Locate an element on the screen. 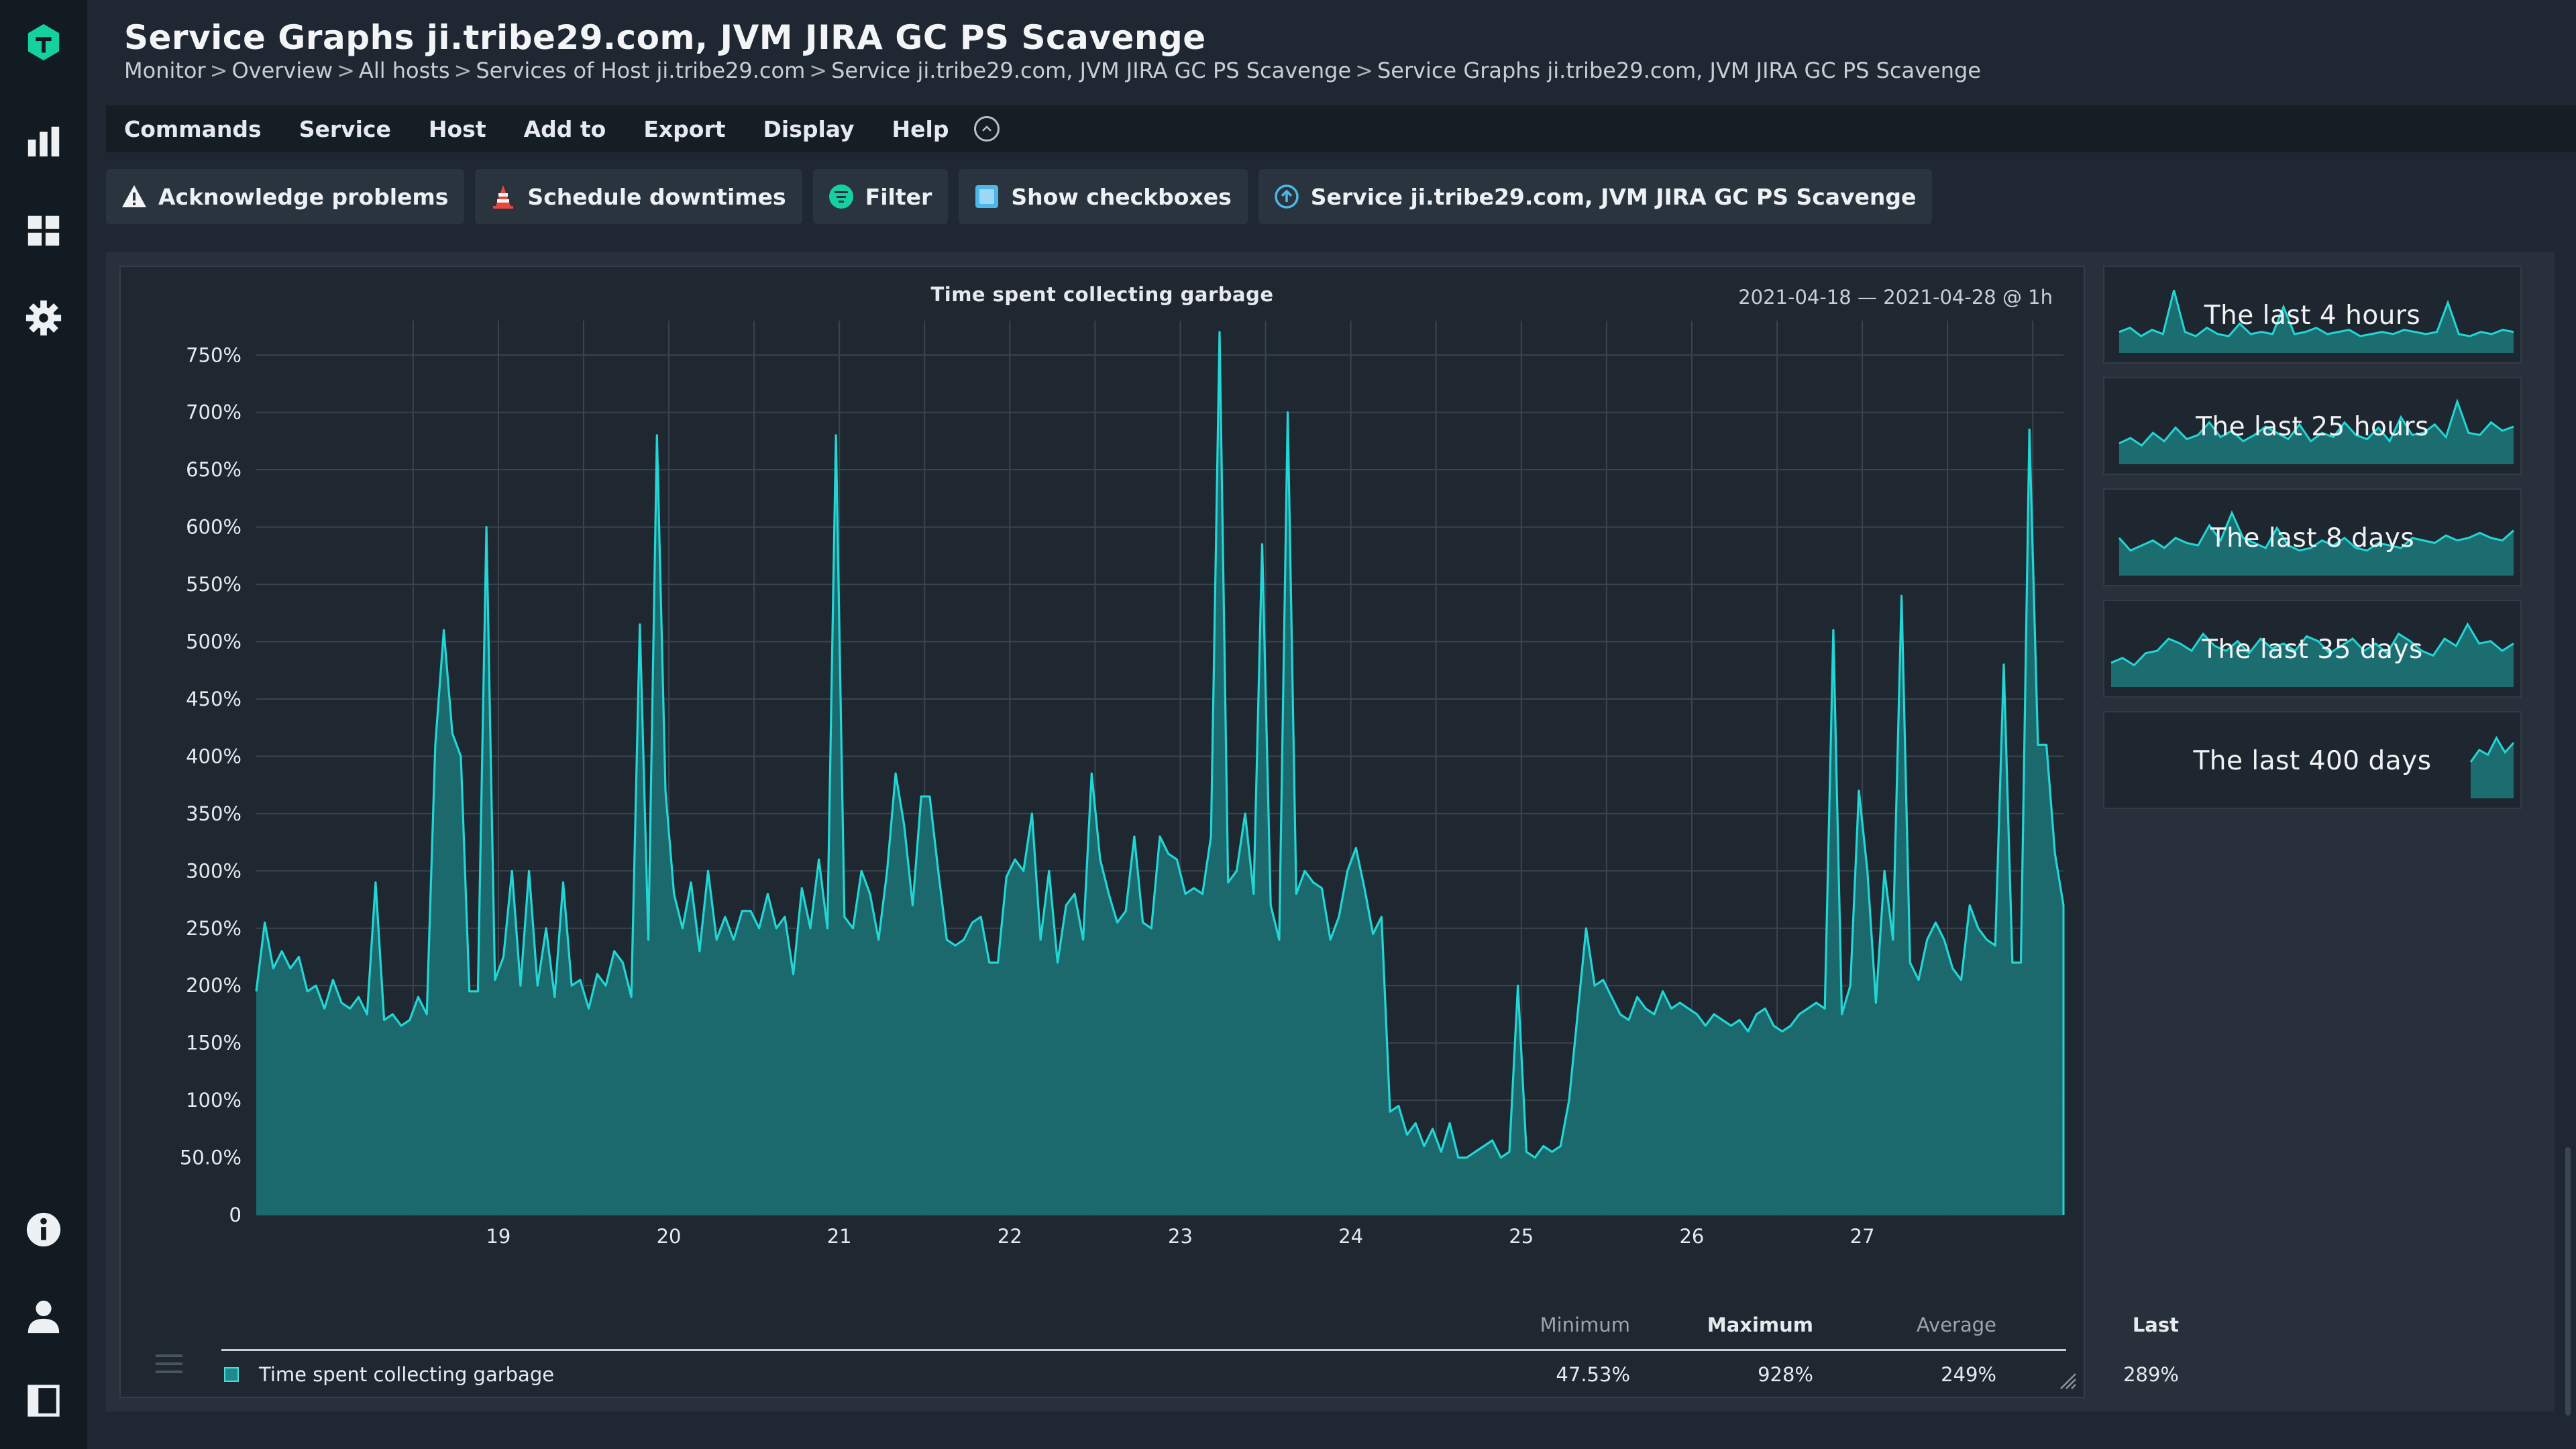 The height and width of the screenshot is (1449, 2576). thumbnail-8-days: The last 8 days is located at coordinates (2312, 537).